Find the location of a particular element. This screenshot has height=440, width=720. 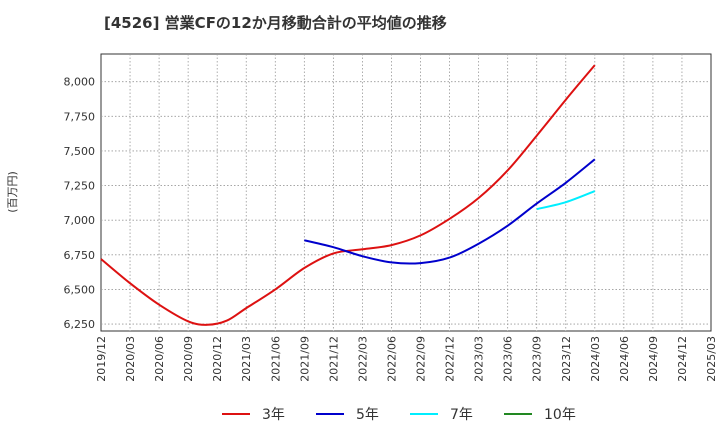

legend-item-1: 5年 is located at coordinates (347, 415).